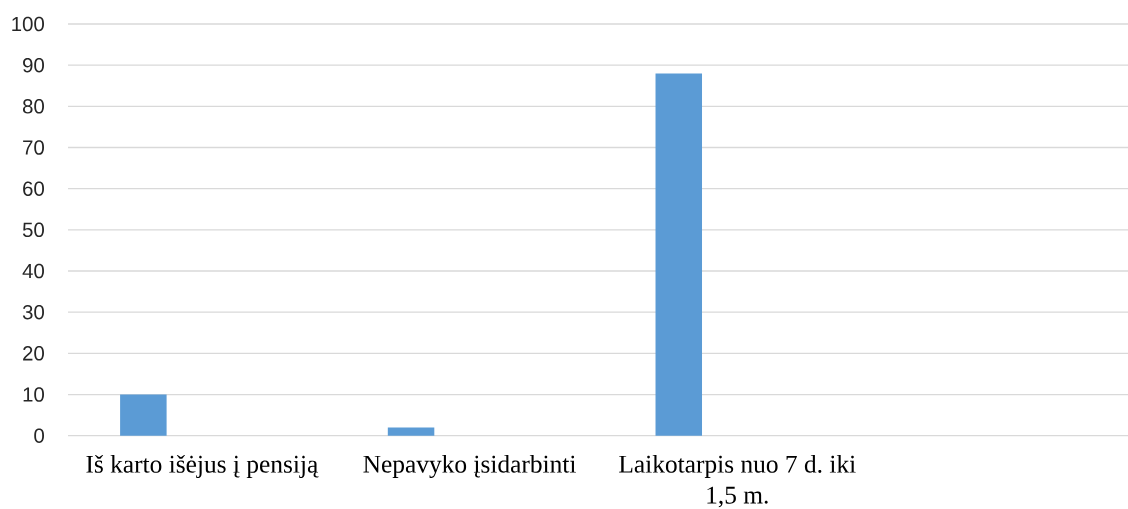 This screenshot has height=509, width=1128. What do you see at coordinates (33, 106) in the screenshot?
I see `y-tick-label: 80` at bounding box center [33, 106].